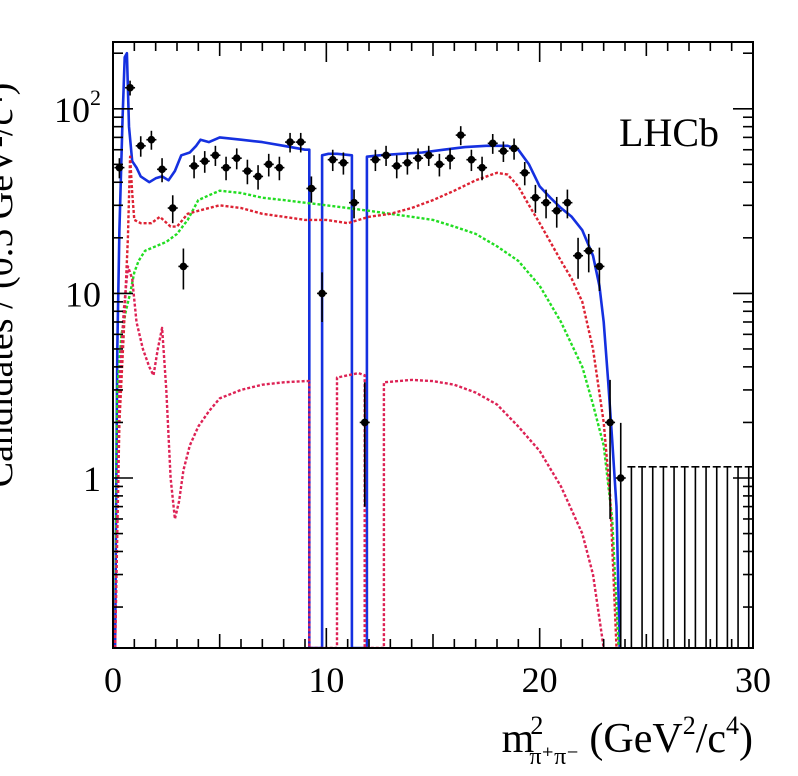 The width and height of the screenshot is (798, 776). Describe the element at coordinates (77, 107) in the screenshot. I see `y-tick-label: 102` at that location.